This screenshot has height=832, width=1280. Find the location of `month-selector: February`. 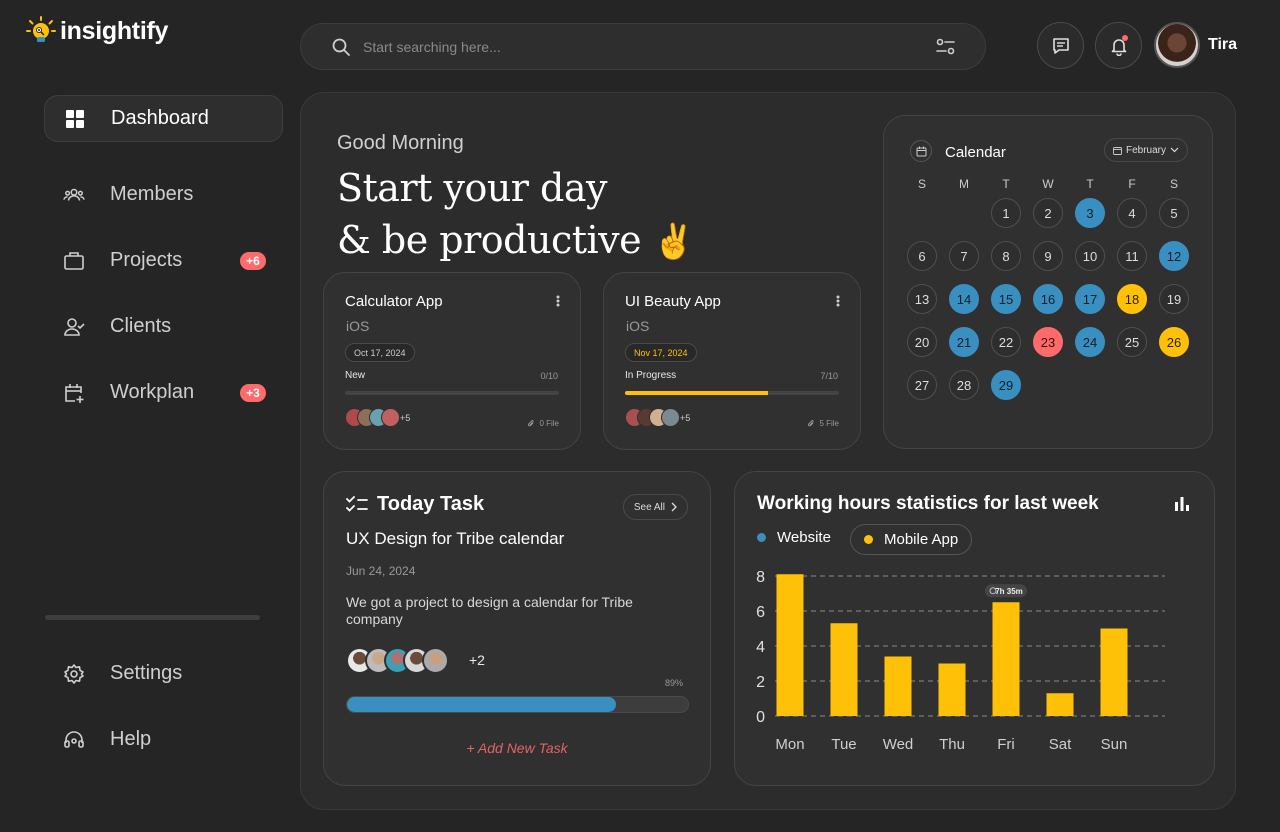

month-selector: February is located at coordinates (1145, 150).